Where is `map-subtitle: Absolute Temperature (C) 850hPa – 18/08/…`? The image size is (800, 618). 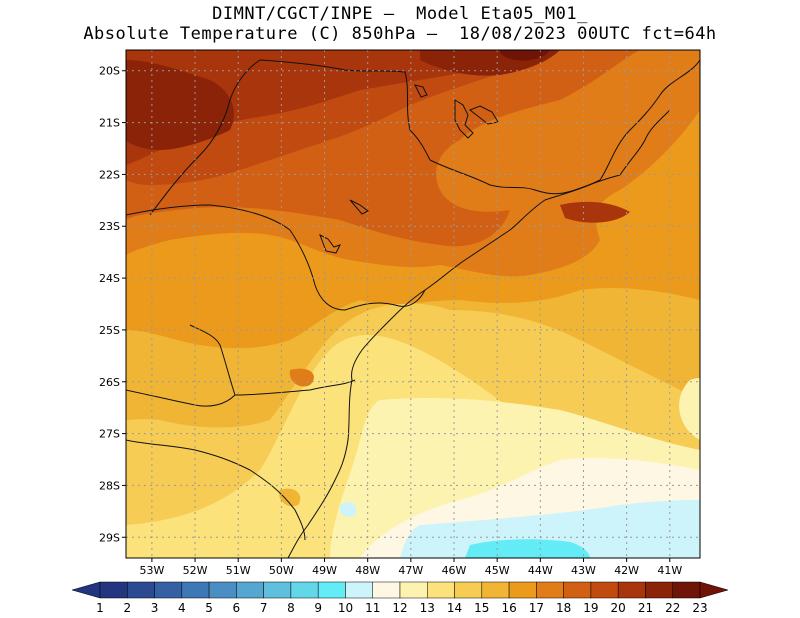 map-subtitle: Absolute Temperature (C) 850hPa – 18/08/… is located at coordinates (400, 34).